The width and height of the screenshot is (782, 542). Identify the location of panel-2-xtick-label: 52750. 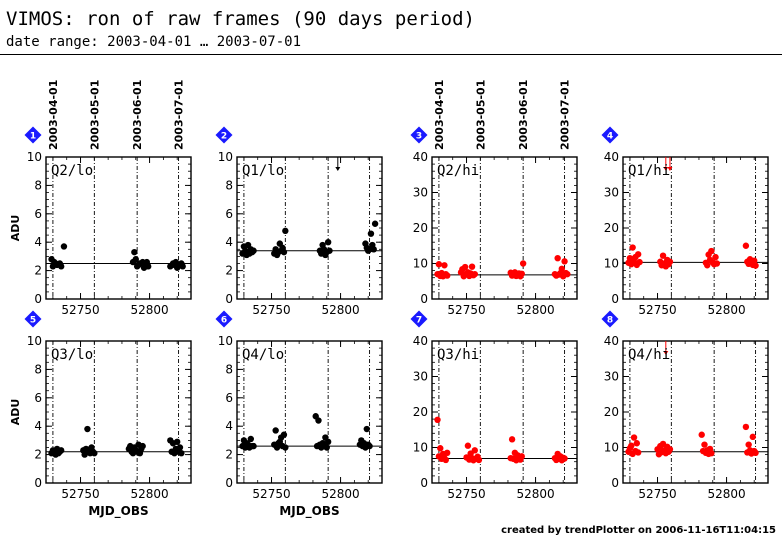
(271, 310).